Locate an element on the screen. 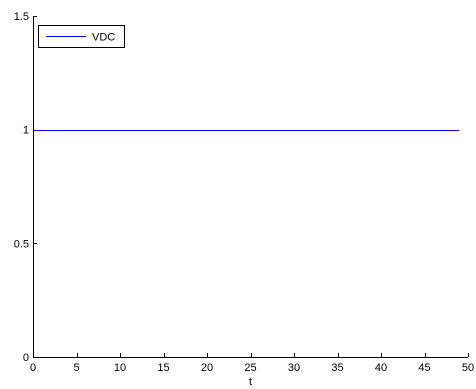 This screenshot has width=476, height=389. x-axis-label: t is located at coordinates (250, 382).